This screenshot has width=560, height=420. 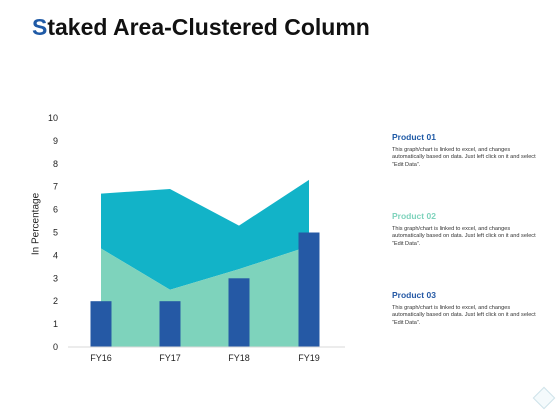 What do you see at coordinates (170, 358) in the screenshot?
I see `x-tick-label: FY17` at bounding box center [170, 358].